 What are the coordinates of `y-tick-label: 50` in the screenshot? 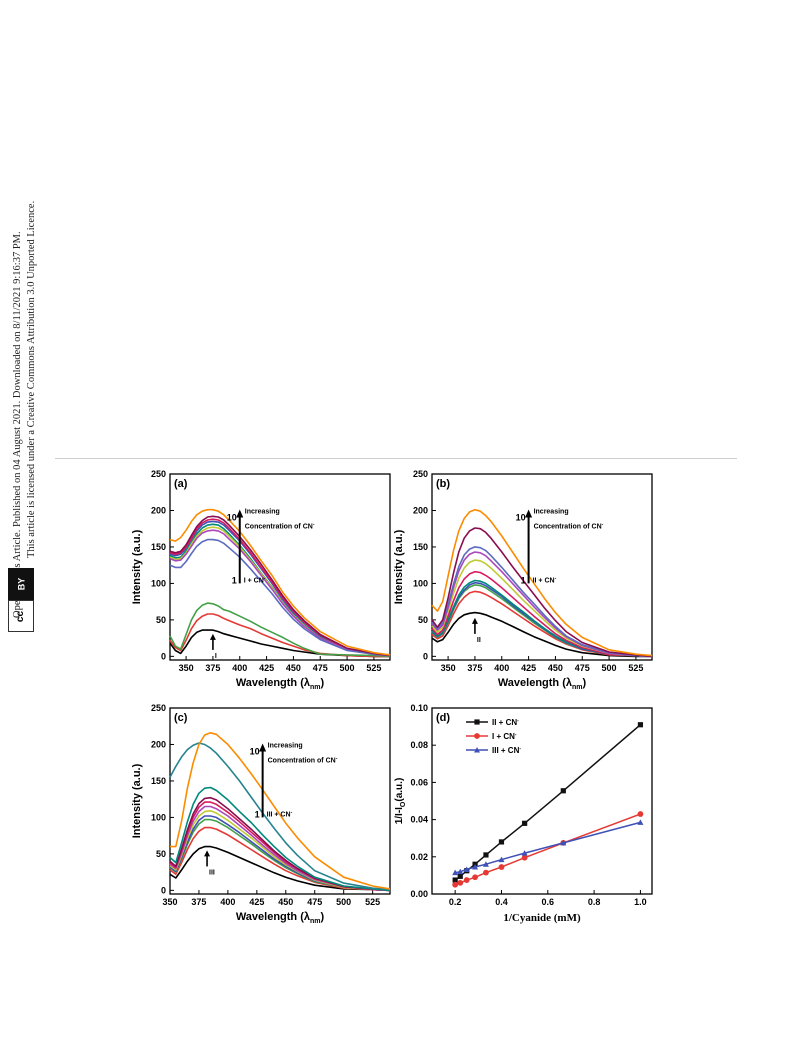 It's located at (423, 620).